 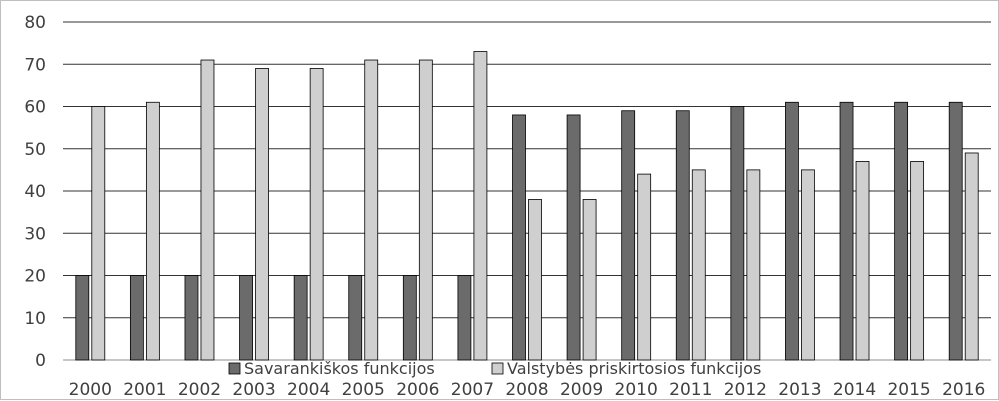 I want to click on x-tick-label: 2016, so click(x=963, y=390).